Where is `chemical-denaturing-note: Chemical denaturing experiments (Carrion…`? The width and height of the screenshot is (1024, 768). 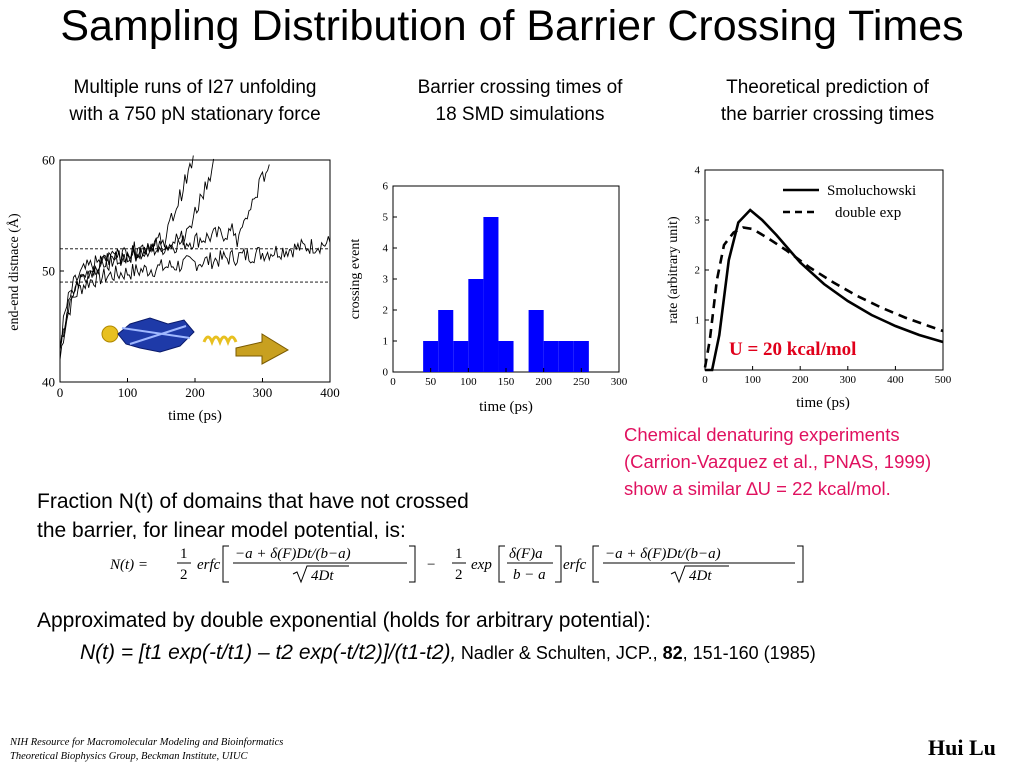 chemical-denaturing-note: Chemical denaturing experiments (Carrion… is located at coordinates (777, 461).